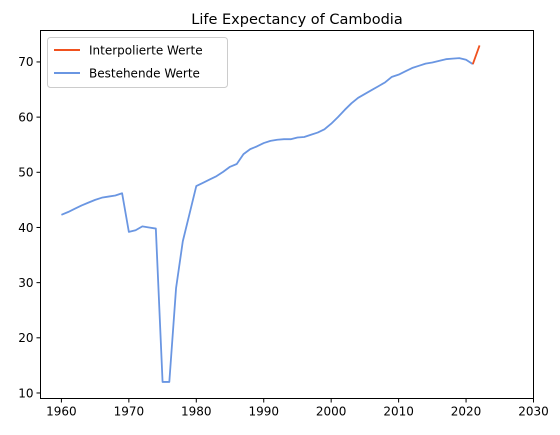 The height and width of the screenshot is (435, 560). Describe the element at coordinates (196, 412) in the screenshot. I see `x-tick-label: 1980` at that location.